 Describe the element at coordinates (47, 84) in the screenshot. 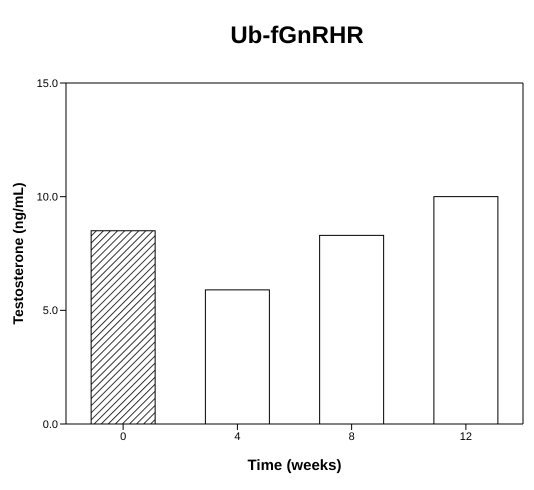

I see `y-tick-label: 15.0` at that location.